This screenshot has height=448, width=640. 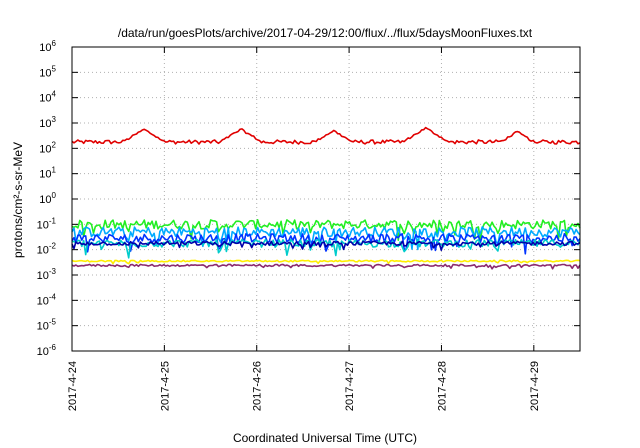 What do you see at coordinates (47, 147) in the screenshot?
I see `y-tick-label: 10²` at bounding box center [47, 147].